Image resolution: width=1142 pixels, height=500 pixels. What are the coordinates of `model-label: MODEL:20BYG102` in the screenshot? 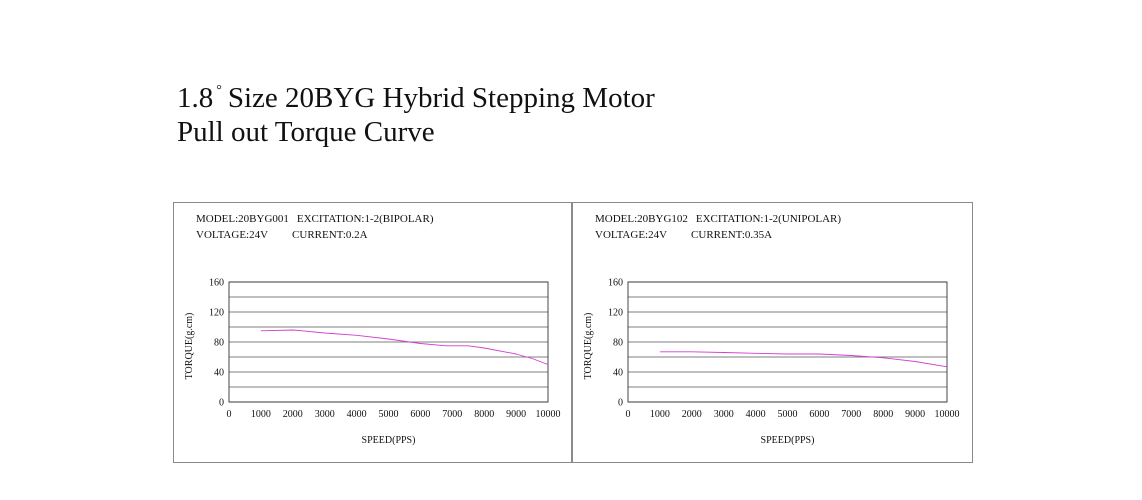 It's located at (641, 219).